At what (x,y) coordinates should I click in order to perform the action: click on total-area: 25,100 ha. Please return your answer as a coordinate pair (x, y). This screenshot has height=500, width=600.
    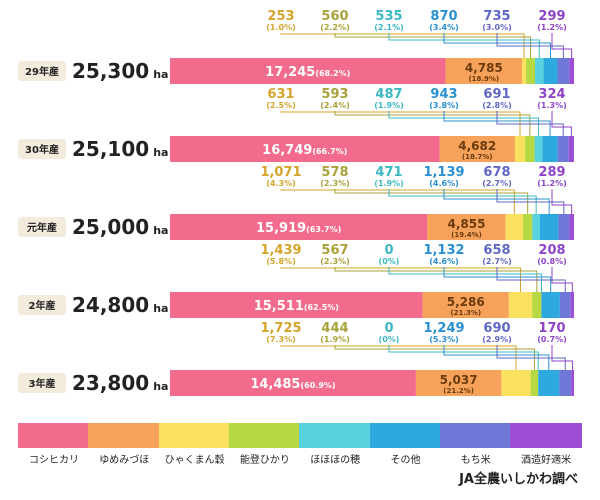
    Looking at the image, I should click on (120, 149).